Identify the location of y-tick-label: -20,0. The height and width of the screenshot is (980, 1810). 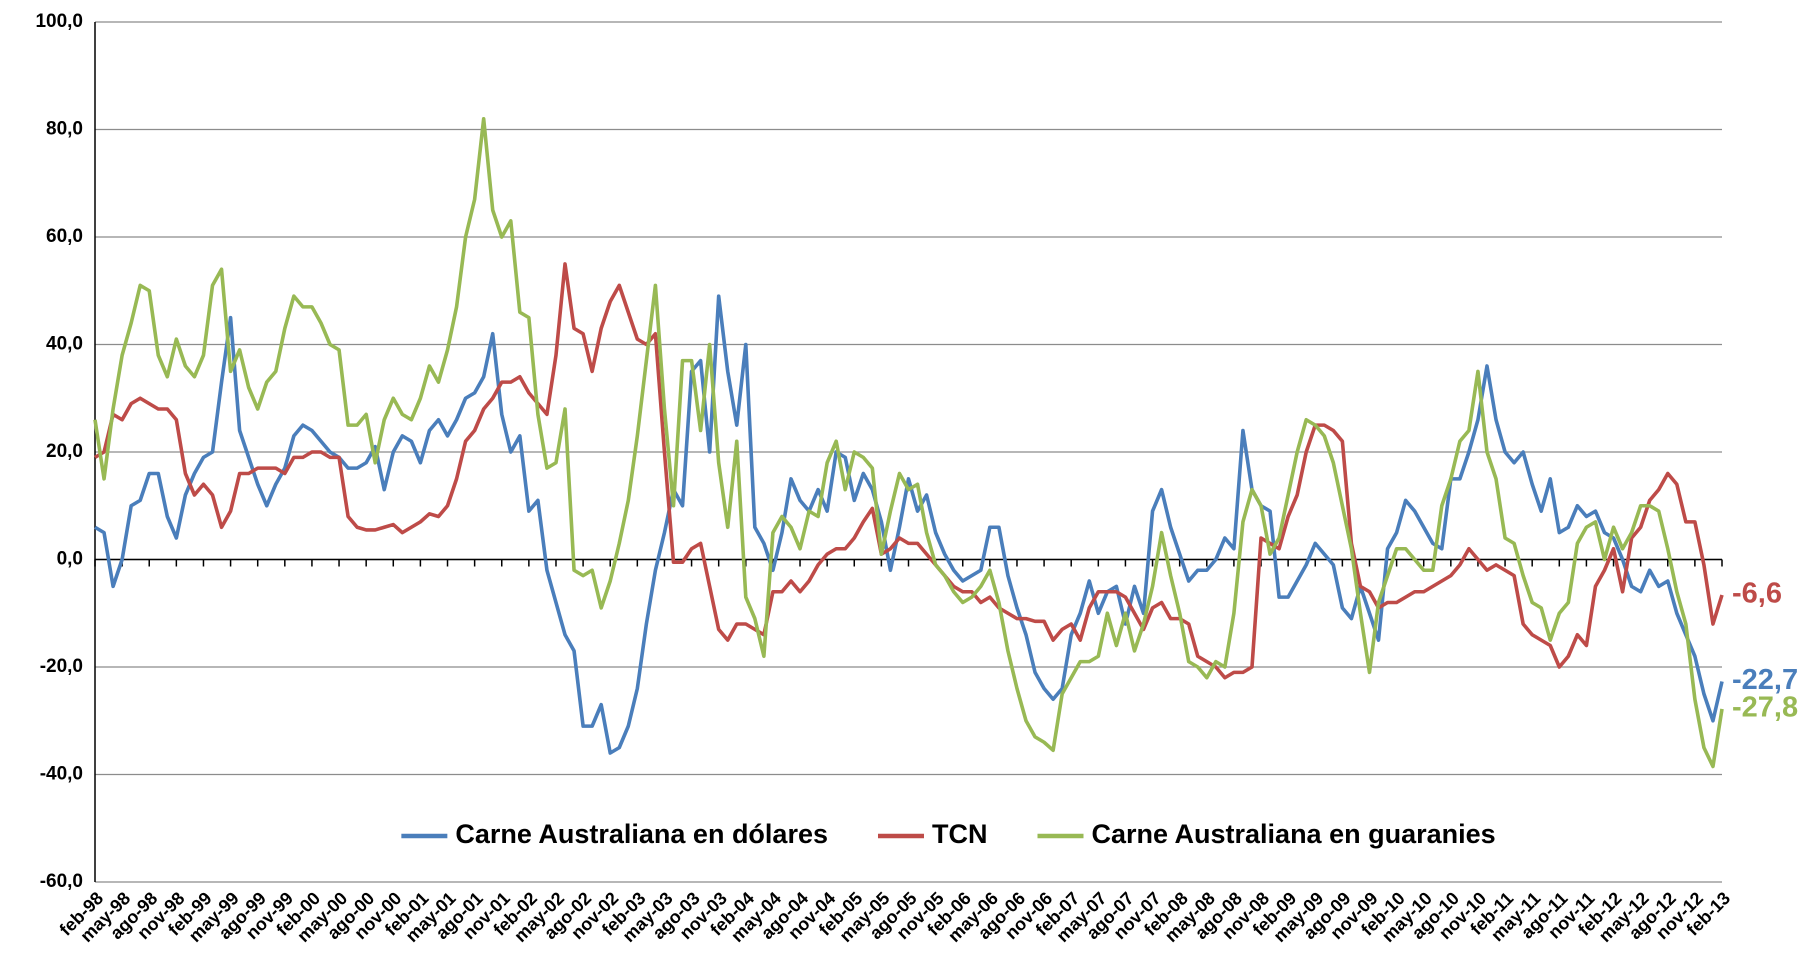
(61, 666).